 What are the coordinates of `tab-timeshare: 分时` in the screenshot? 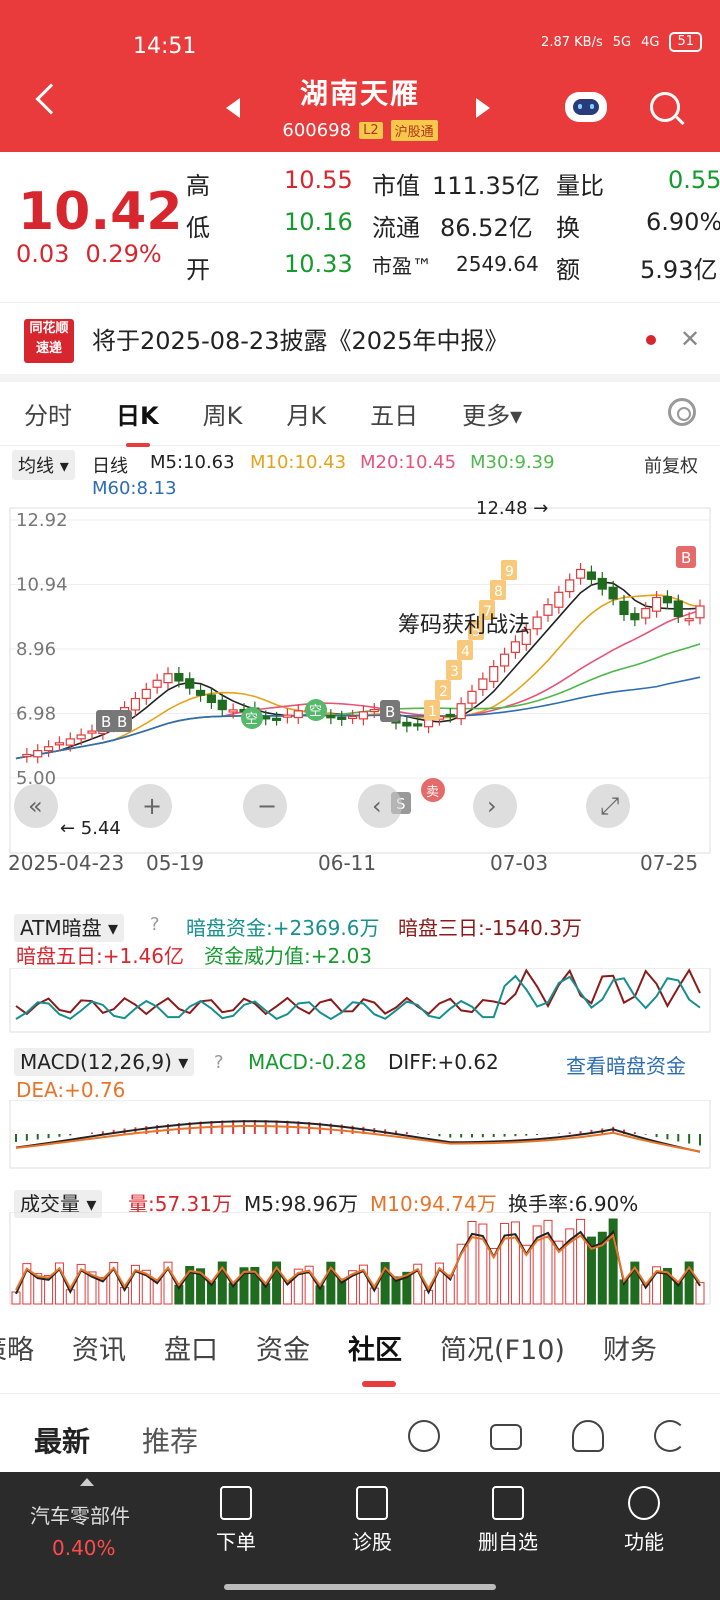 It's located at (48, 416).